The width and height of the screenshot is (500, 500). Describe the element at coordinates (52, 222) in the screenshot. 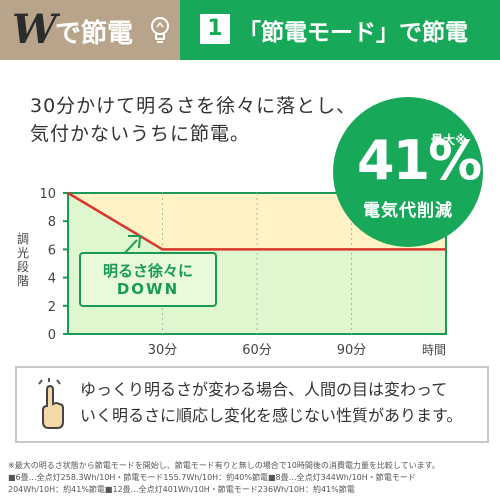

I see `y-tick-label: 8` at that location.